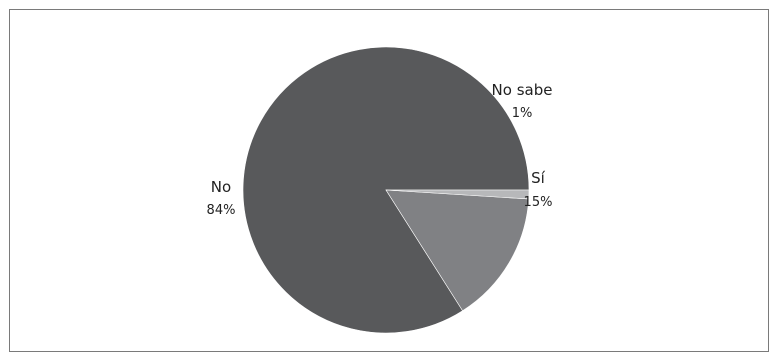  What do you see at coordinates (538, 202) in the screenshot?
I see `slice-value-label: 15%` at bounding box center [538, 202].